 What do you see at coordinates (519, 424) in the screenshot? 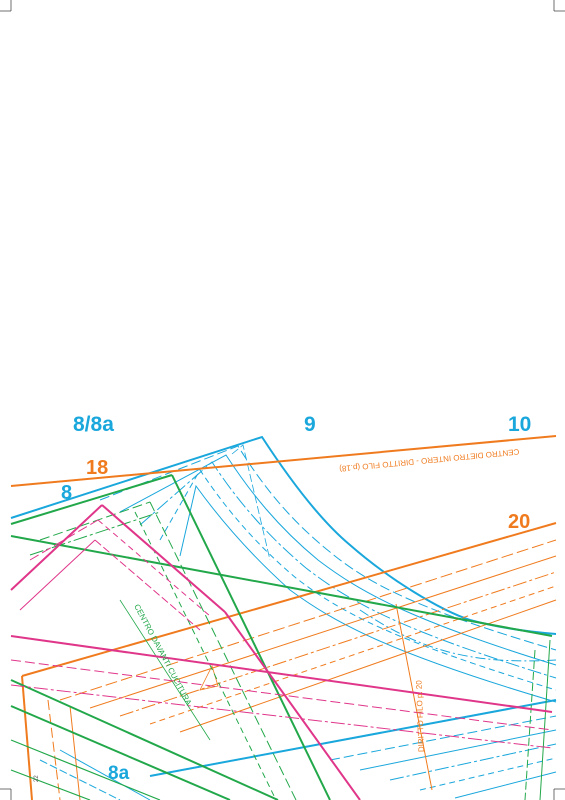
I see `size-label-10: 10` at bounding box center [519, 424].